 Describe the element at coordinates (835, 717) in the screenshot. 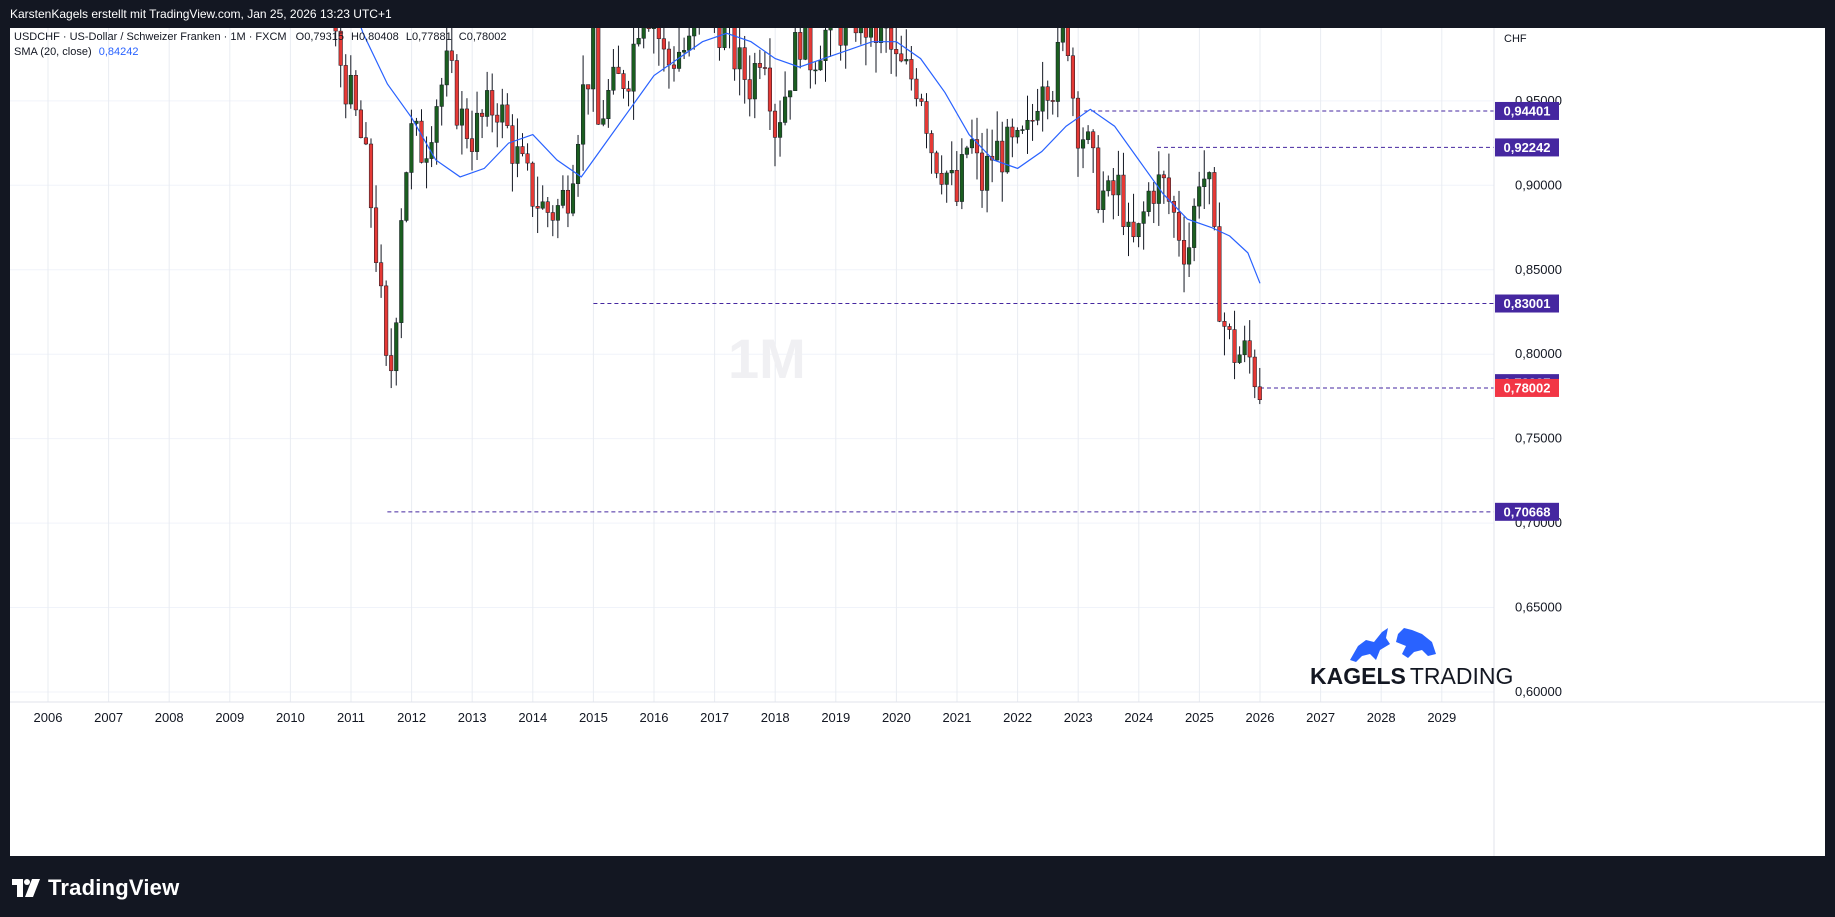

I see `time-tick-label: 2019` at that location.